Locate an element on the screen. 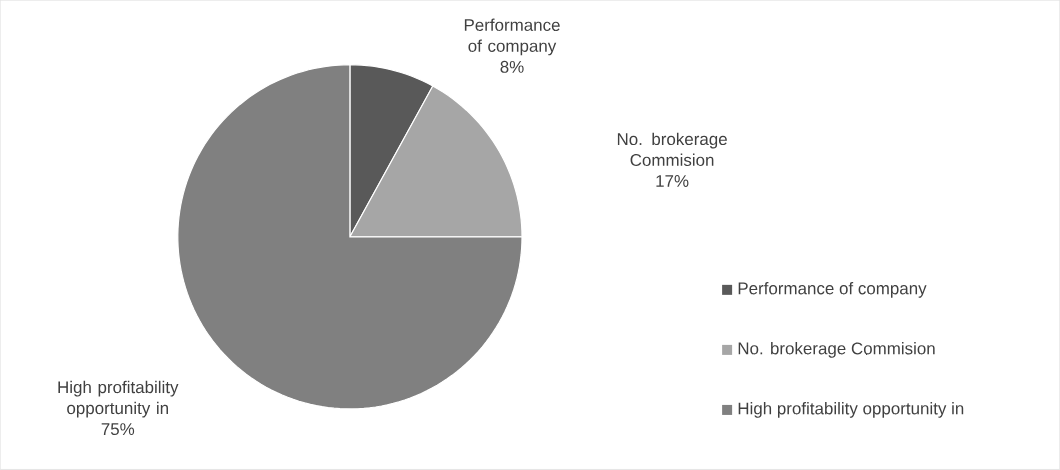 Image resolution: width=1060 pixels, height=470 pixels. legend-label: High profitability opportunity in is located at coordinates (851, 410).